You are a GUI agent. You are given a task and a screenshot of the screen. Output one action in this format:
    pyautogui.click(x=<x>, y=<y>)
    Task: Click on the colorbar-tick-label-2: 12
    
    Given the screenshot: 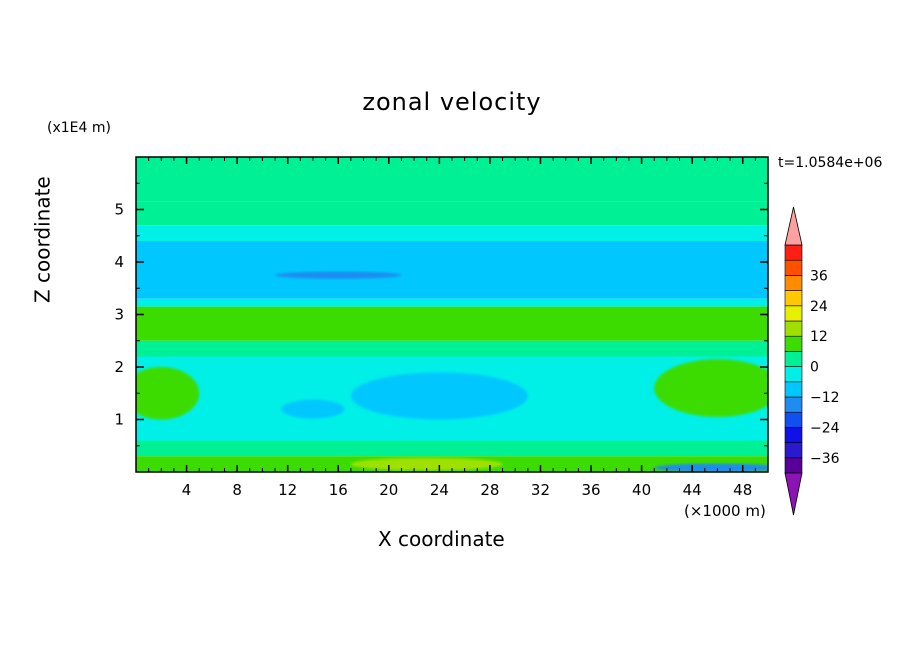 What is the action you would take?
    pyautogui.click(x=819, y=337)
    